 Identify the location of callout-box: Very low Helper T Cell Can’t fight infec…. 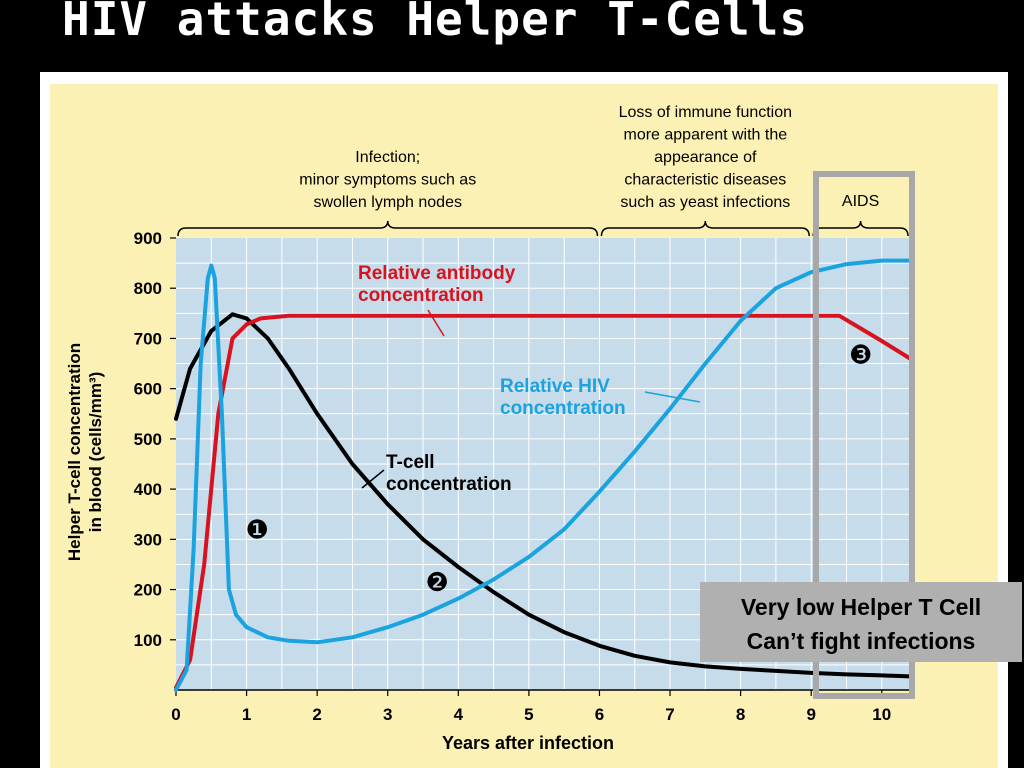
(861, 622).